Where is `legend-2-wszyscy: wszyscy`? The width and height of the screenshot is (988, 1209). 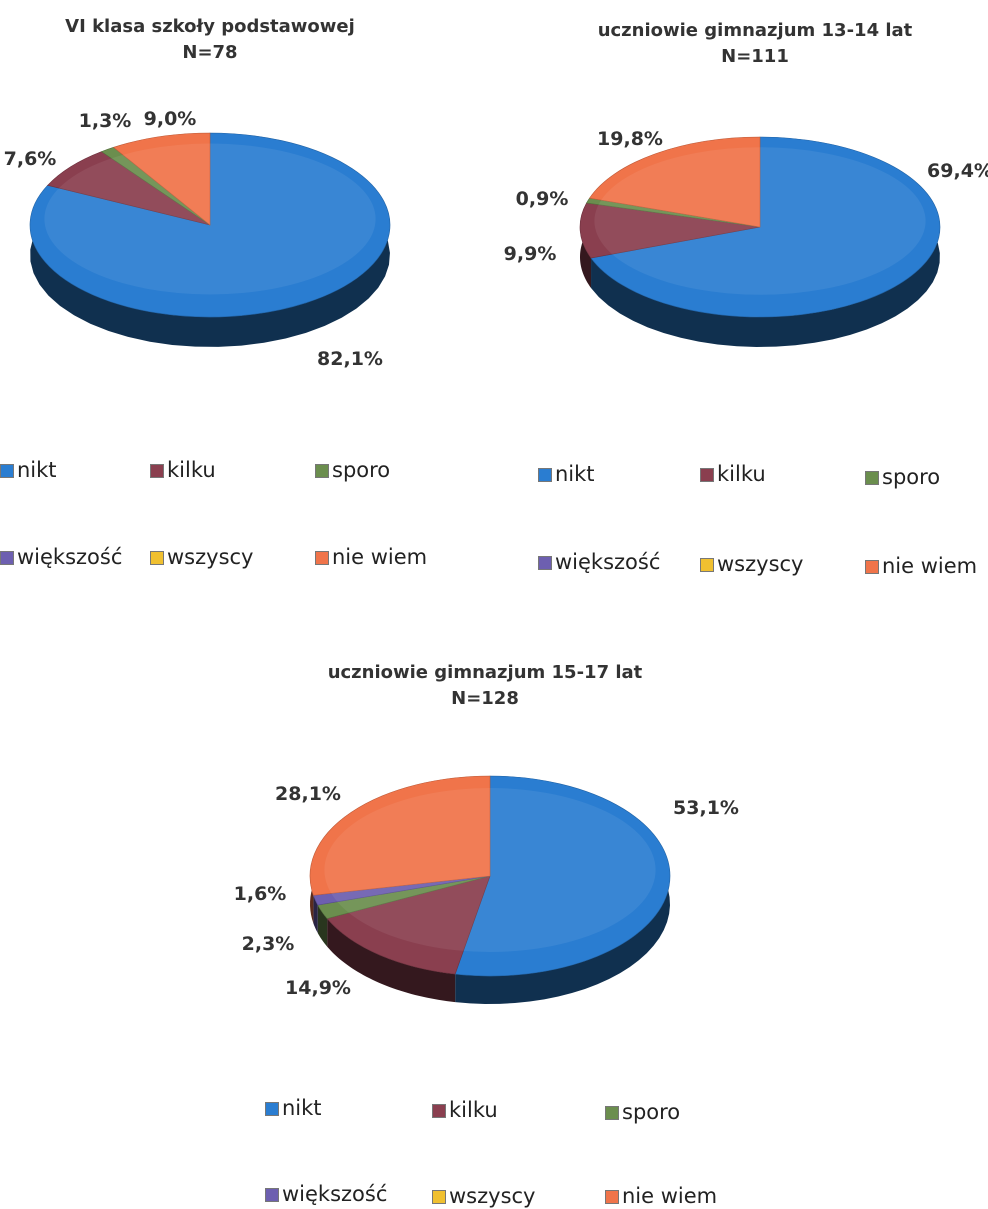 legend-2-wszyscy: wszyscy is located at coordinates (751, 564).